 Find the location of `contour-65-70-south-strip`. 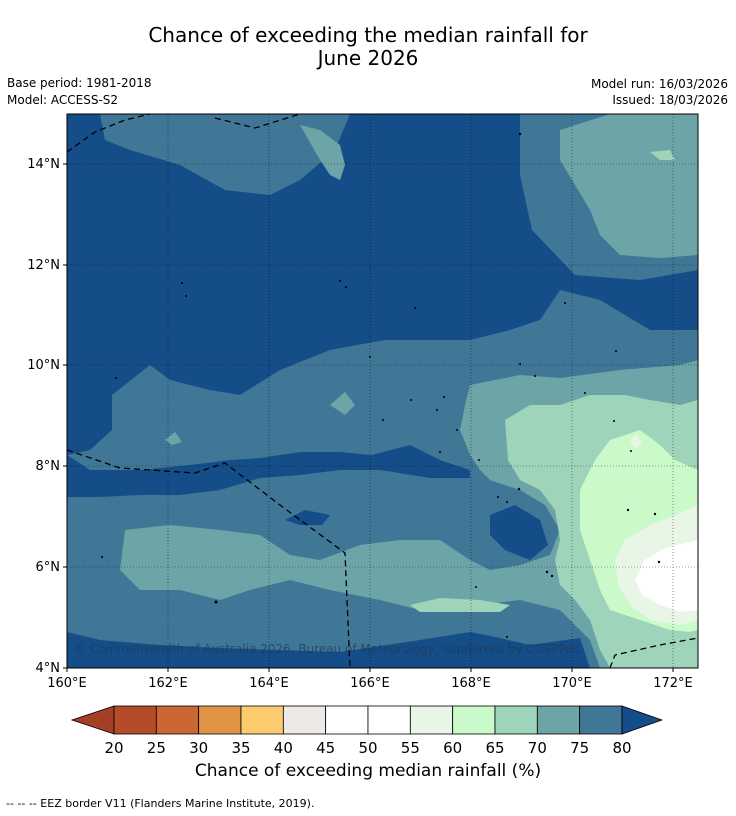

contour-65-70-south-strip is located at coordinates (460, 605).